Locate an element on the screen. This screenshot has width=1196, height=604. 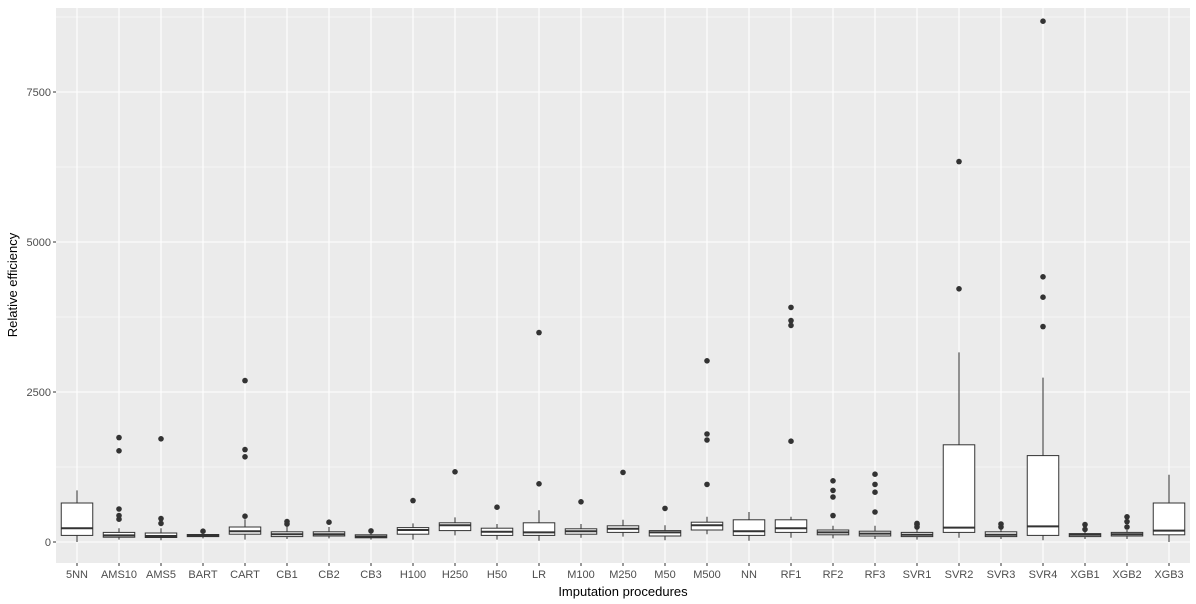
x-tick-label: LR is located at coordinates (539, 575).